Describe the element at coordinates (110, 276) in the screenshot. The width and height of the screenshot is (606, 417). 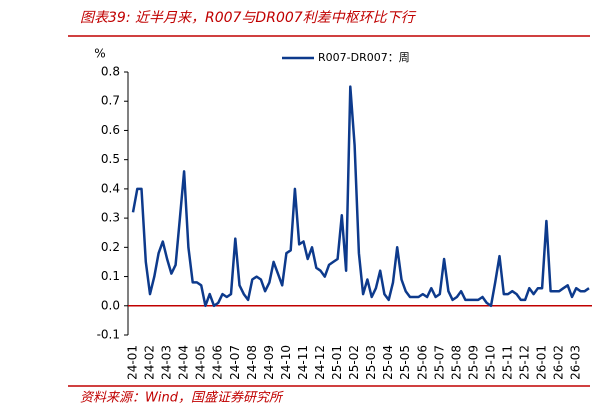
I see `y-tick-label: 0.1` at that location.